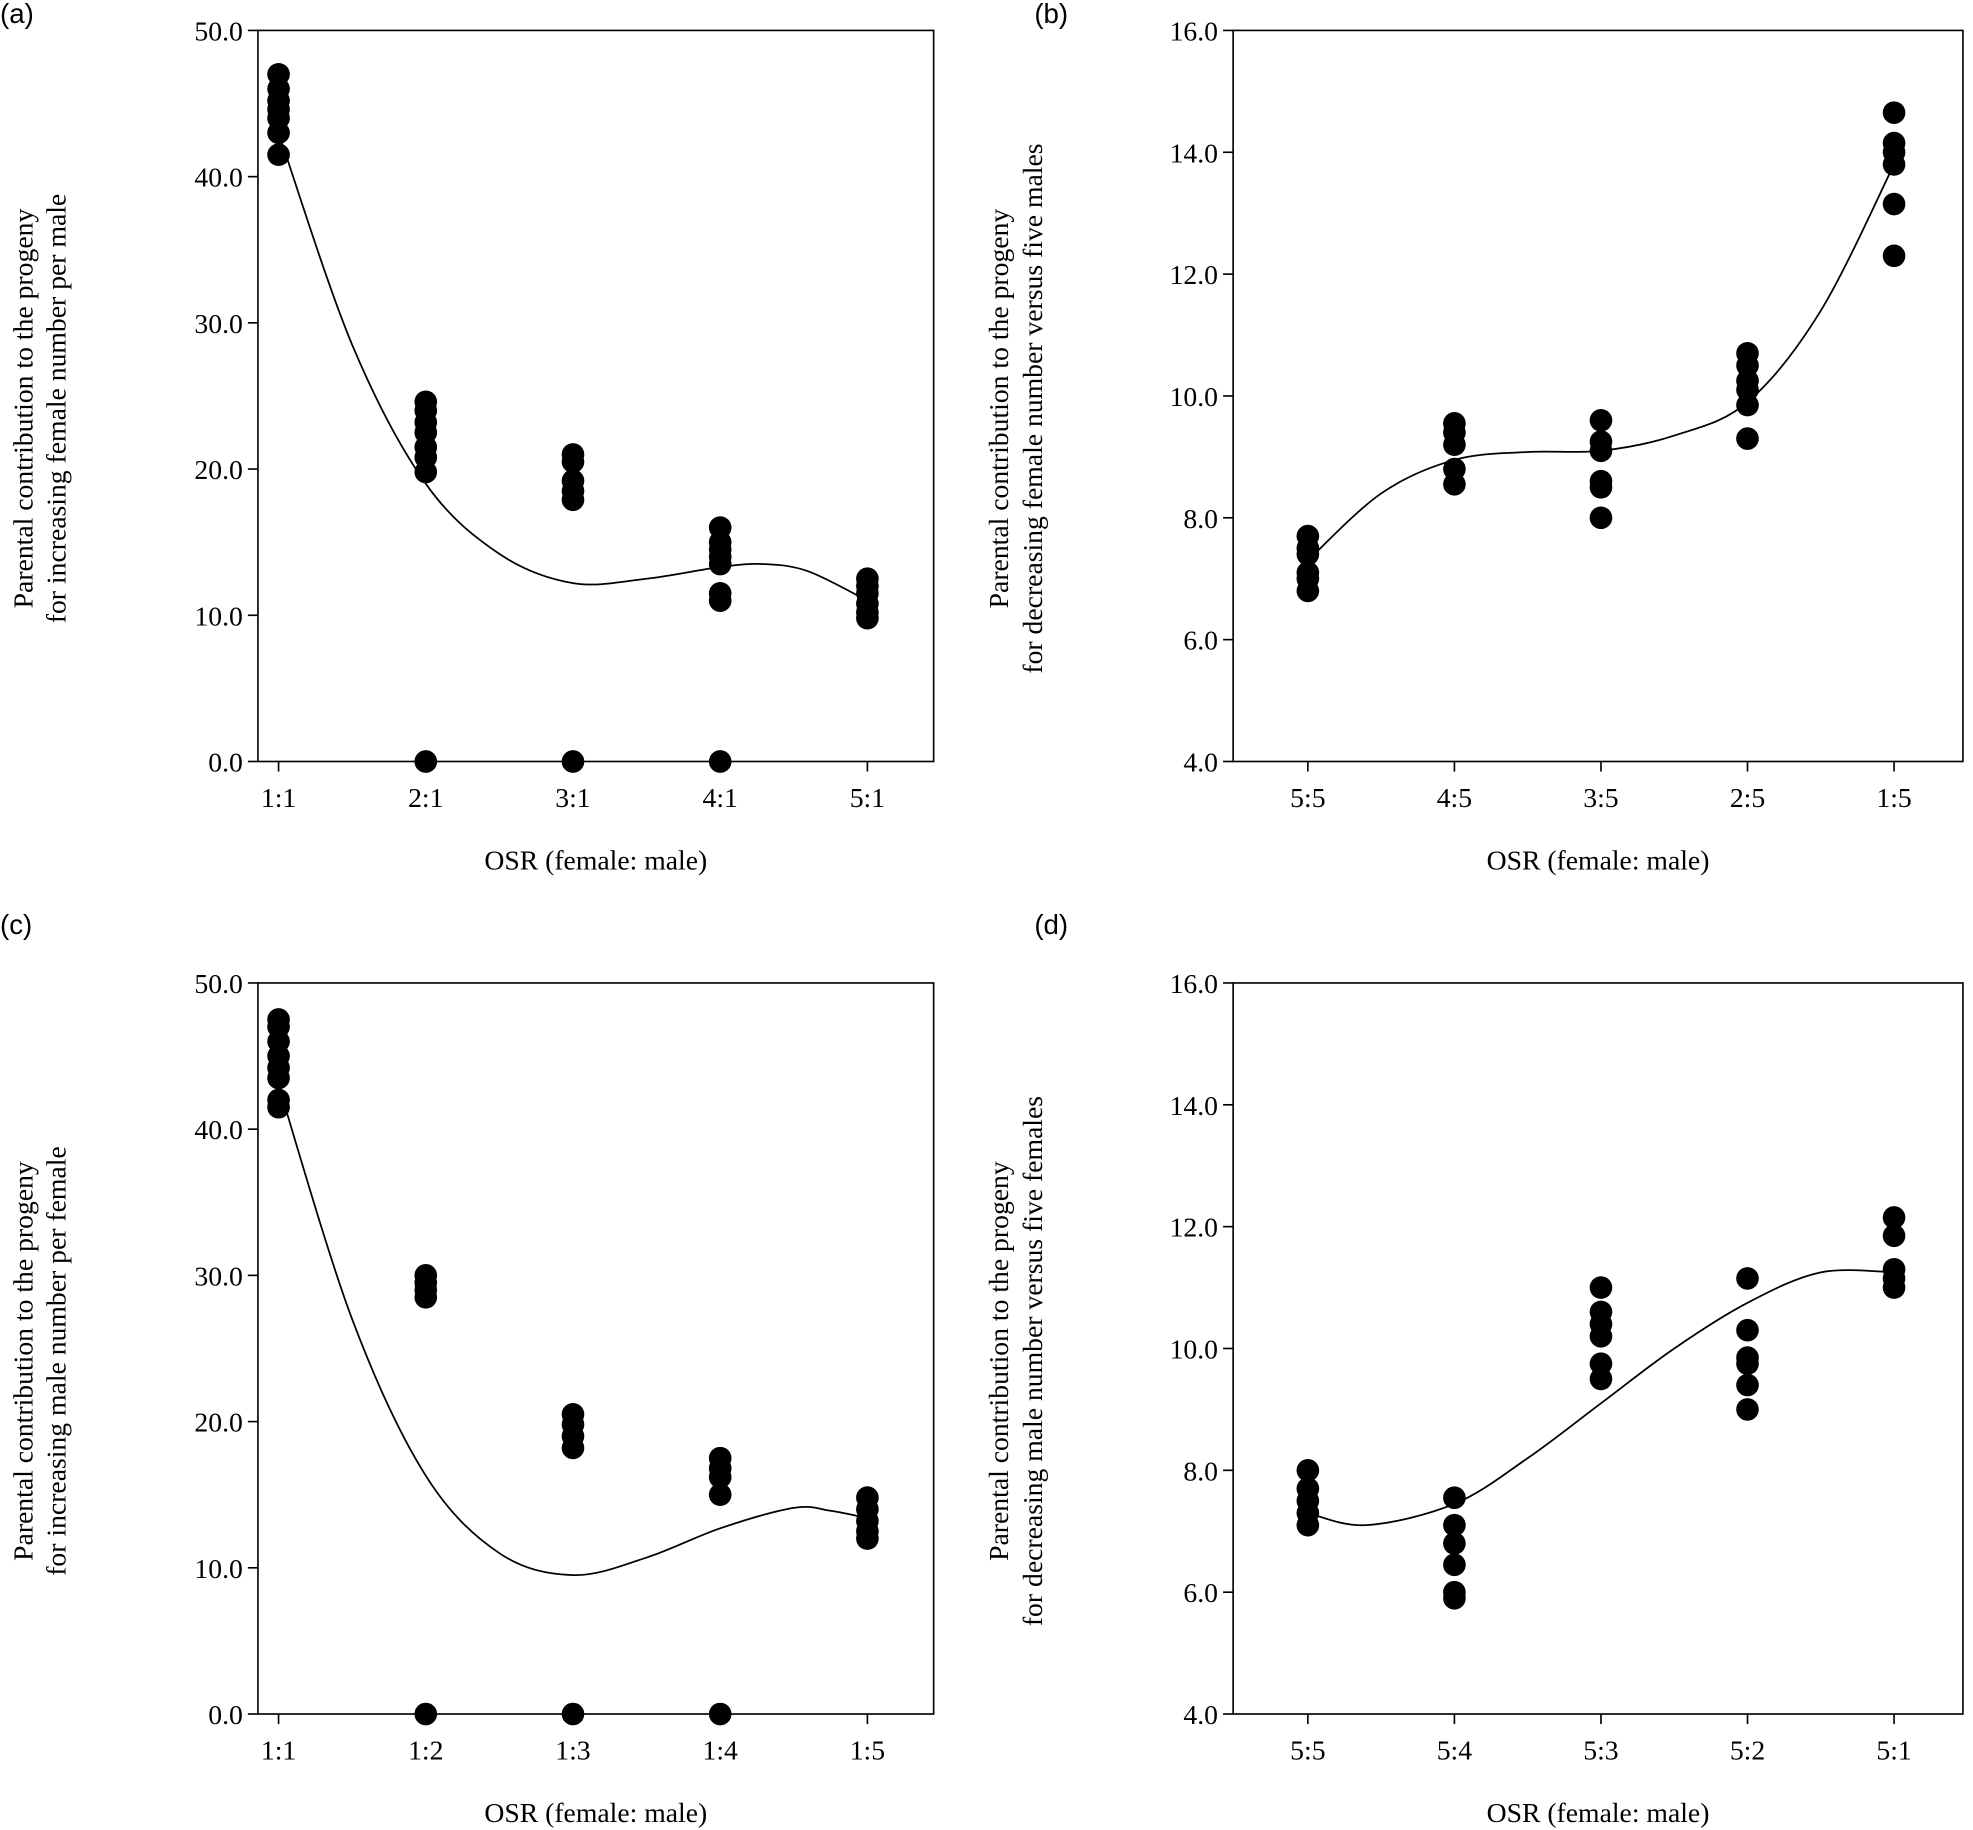 This screenshot has height=1830, width=1973. Describe the element at coordinates (1455, 1749) in the screenshot. I see `x-tick-label: 5:4` at that location.